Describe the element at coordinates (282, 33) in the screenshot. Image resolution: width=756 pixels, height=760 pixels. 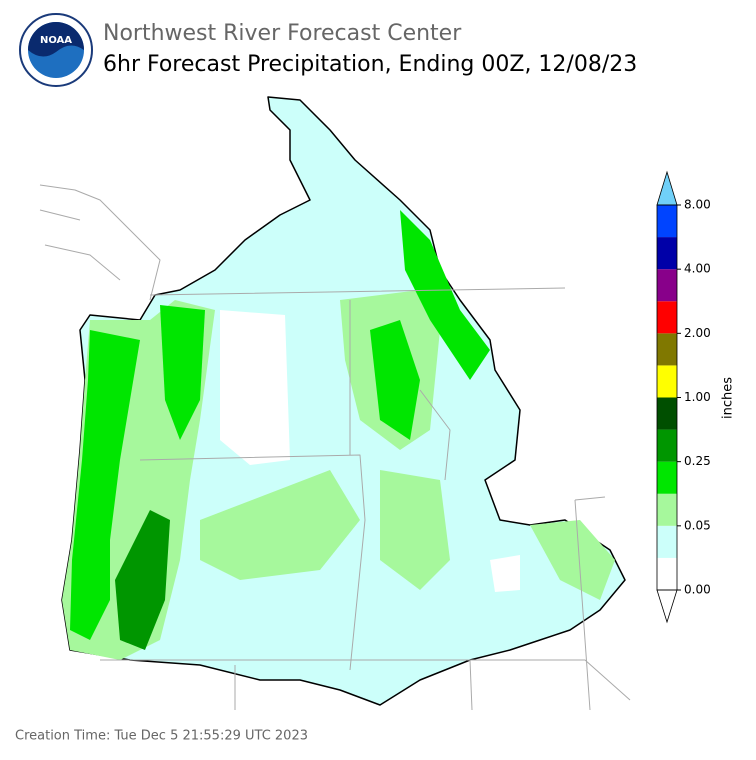
I see `title: Northwest River Forecast Center` at that location.